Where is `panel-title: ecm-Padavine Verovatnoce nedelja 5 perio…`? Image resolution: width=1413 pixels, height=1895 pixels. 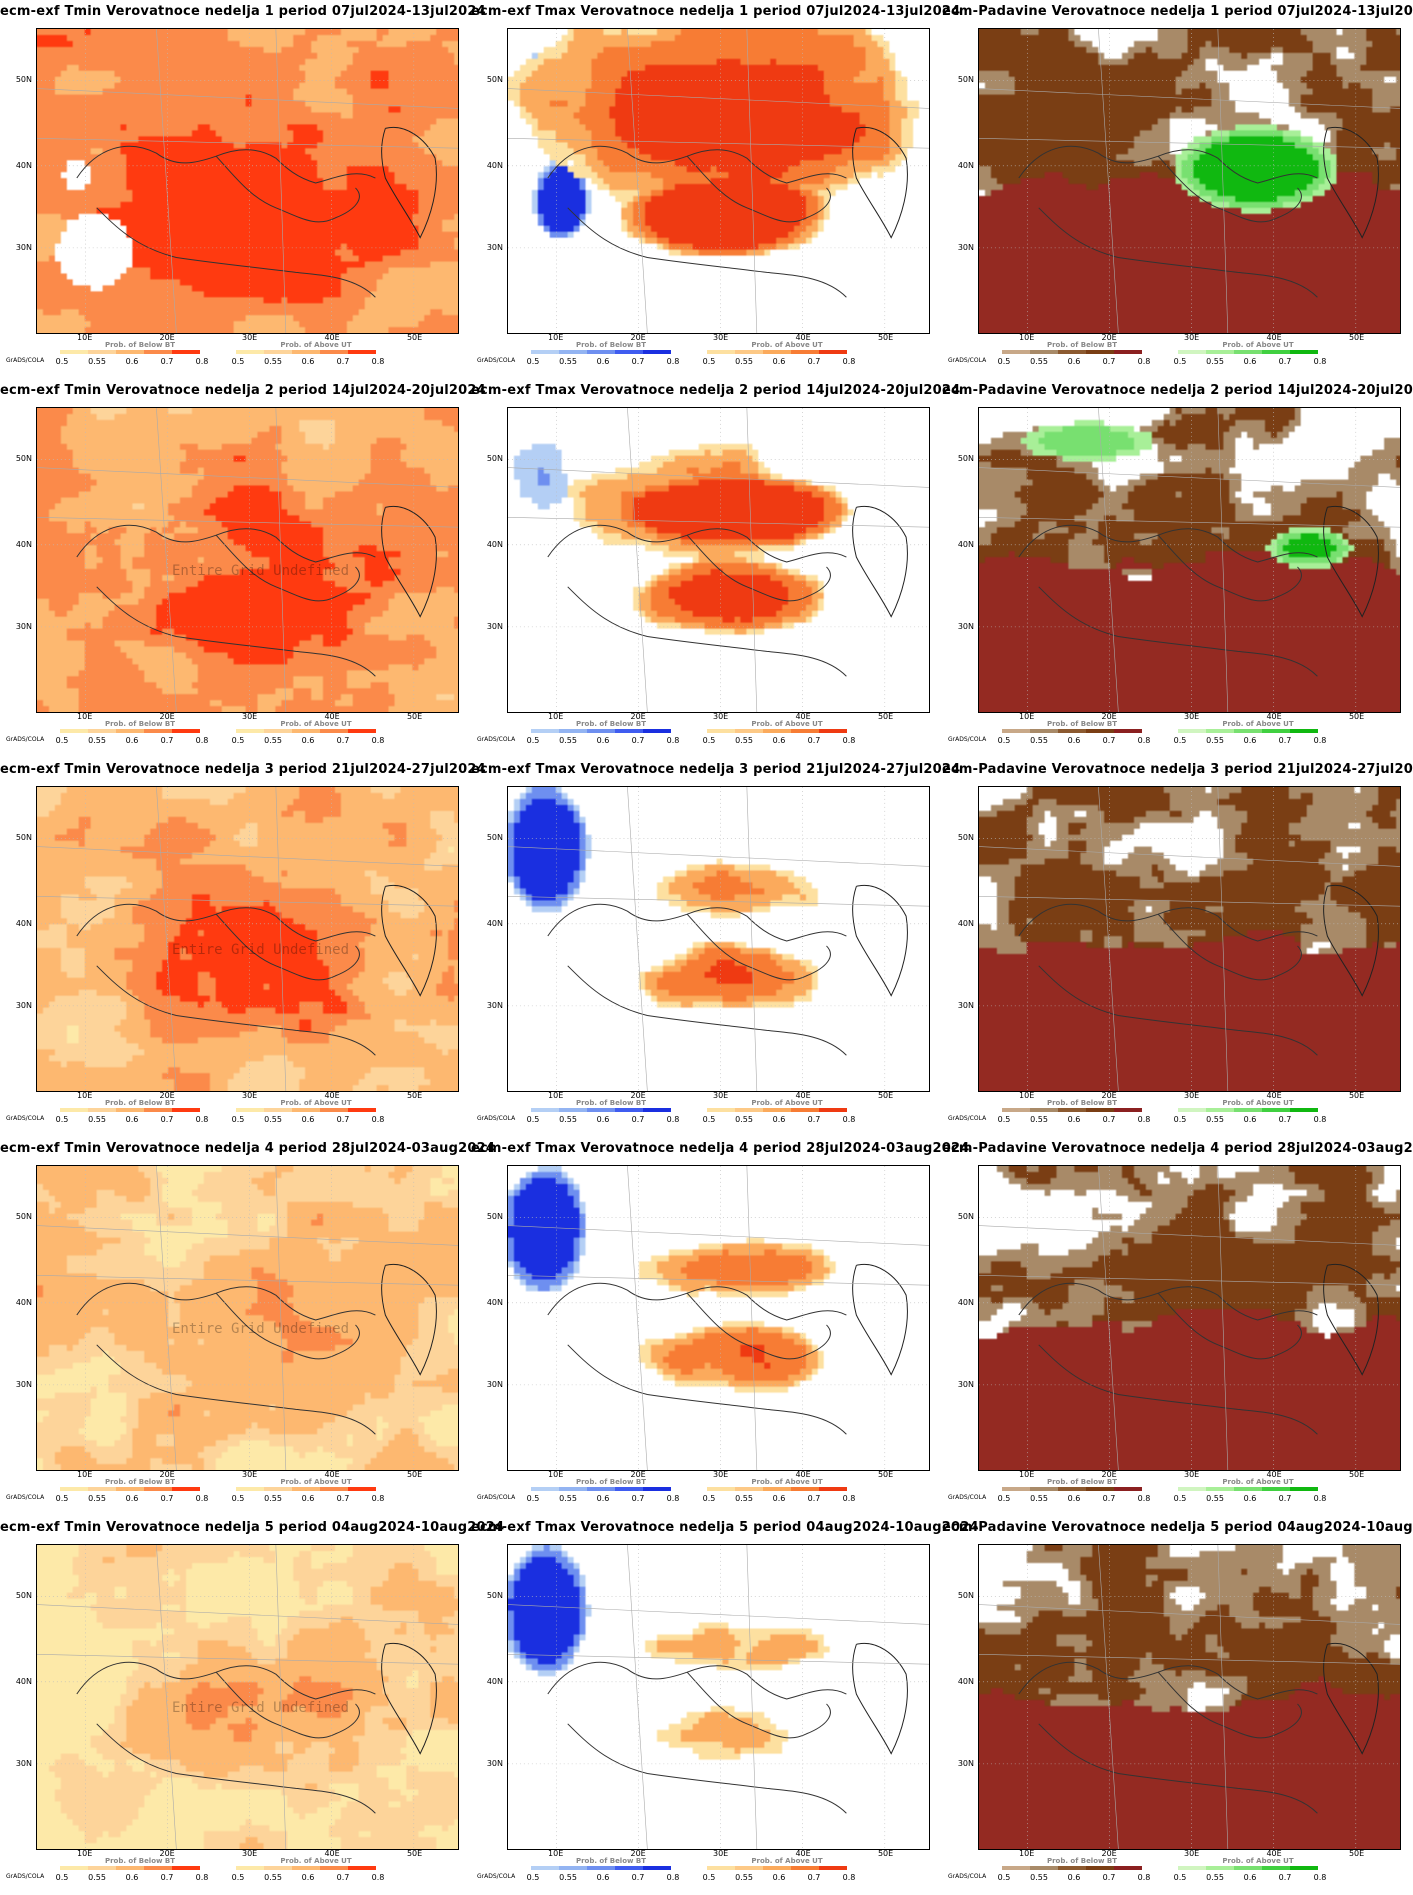 panel-title: ecm-Padavine Verovatnoce nedelja 5 perio… is located at coordinates (1177, 1527).